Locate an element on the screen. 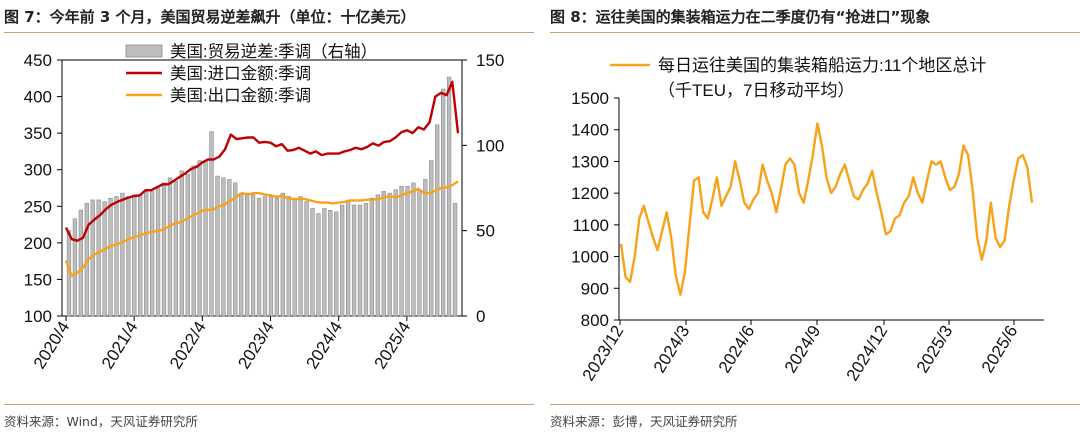 This screenshot has height=438, width=1080. left-axis-tick-label: 450 is located at coordinates (38, 60).